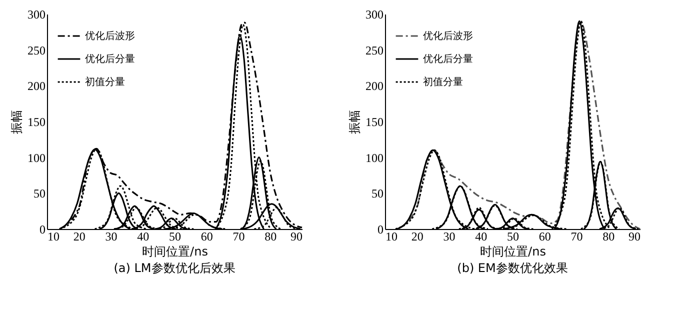 This screenshot has height=322, width=700. Describe the element at coordinates (512, 268) in the screenshot. I see `text: (b) EM参数优化效果` at that location.